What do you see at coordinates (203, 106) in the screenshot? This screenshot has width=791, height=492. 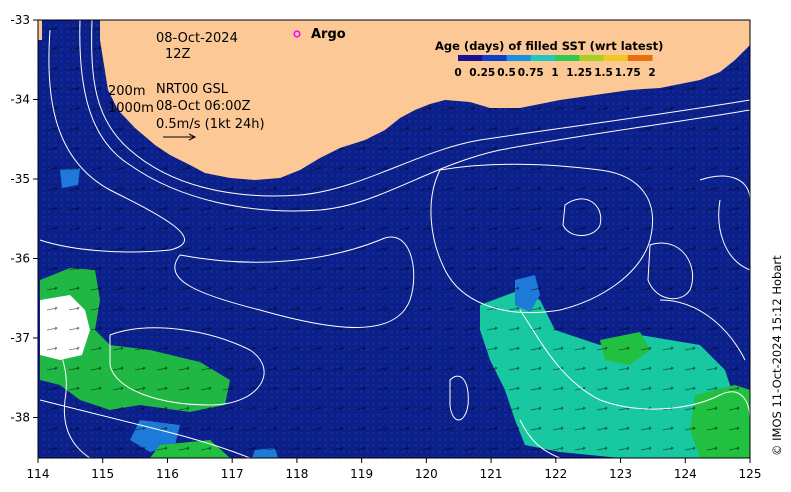 I see `product-time: 08-Oct 06:00Z` at bounding box center [203, 106].